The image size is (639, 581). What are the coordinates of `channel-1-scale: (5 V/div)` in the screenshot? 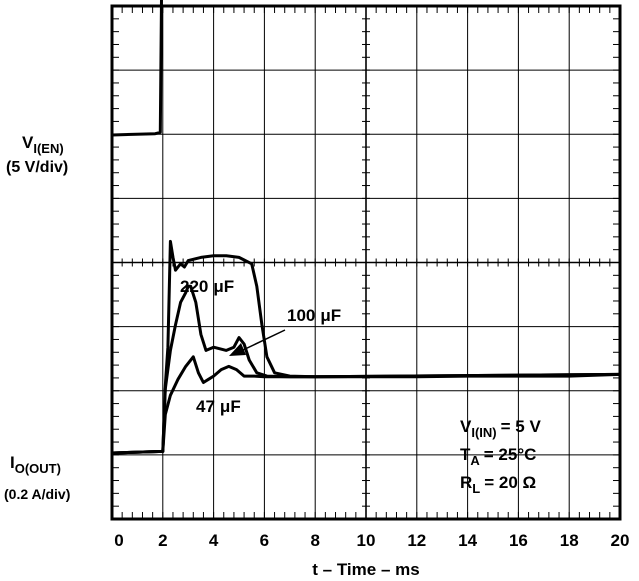 It's located at (37, 167).